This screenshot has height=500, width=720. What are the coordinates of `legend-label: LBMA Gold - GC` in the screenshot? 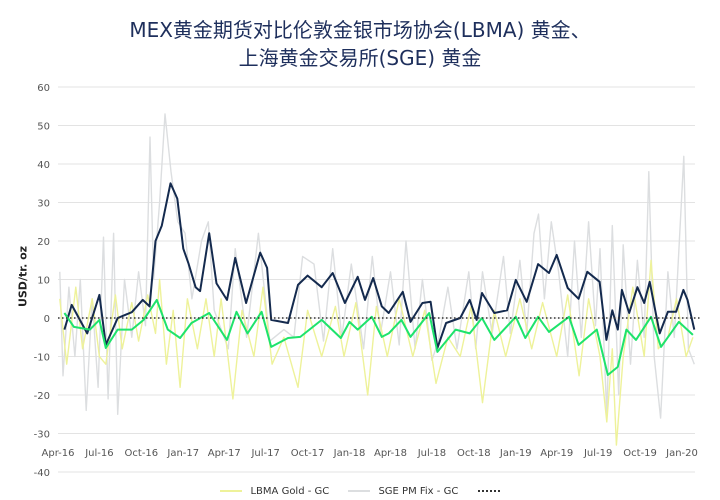 It's located at (290, 491).